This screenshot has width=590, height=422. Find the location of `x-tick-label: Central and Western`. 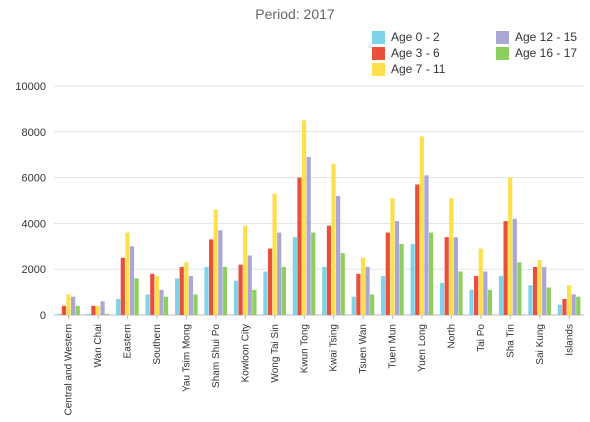

x-tick-label: Central and Western is located at coordinates (69, 370).